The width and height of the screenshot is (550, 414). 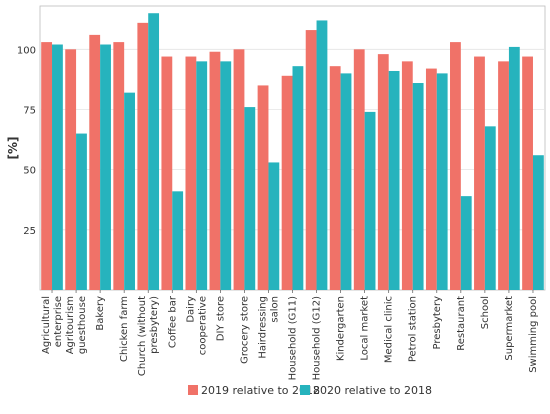 I want to click on x-tick-label: Swimming pool, so click(x=533, y=334).